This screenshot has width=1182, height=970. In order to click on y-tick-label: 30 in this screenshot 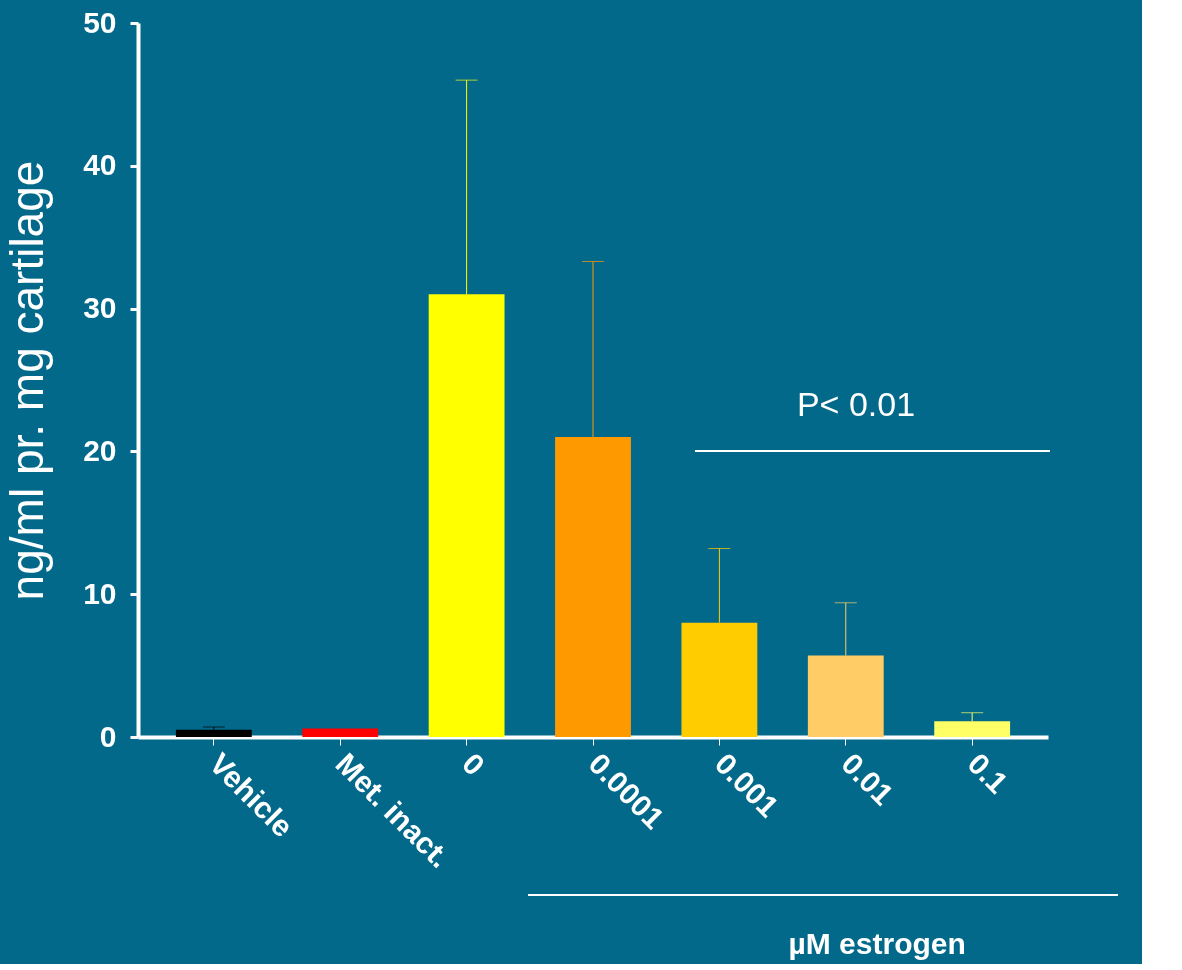, I will do `click(100, 308)`.